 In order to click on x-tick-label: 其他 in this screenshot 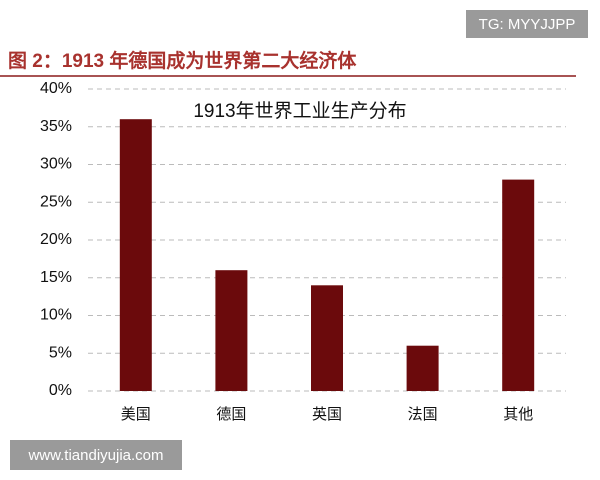, I will do `click(518, 414)`.